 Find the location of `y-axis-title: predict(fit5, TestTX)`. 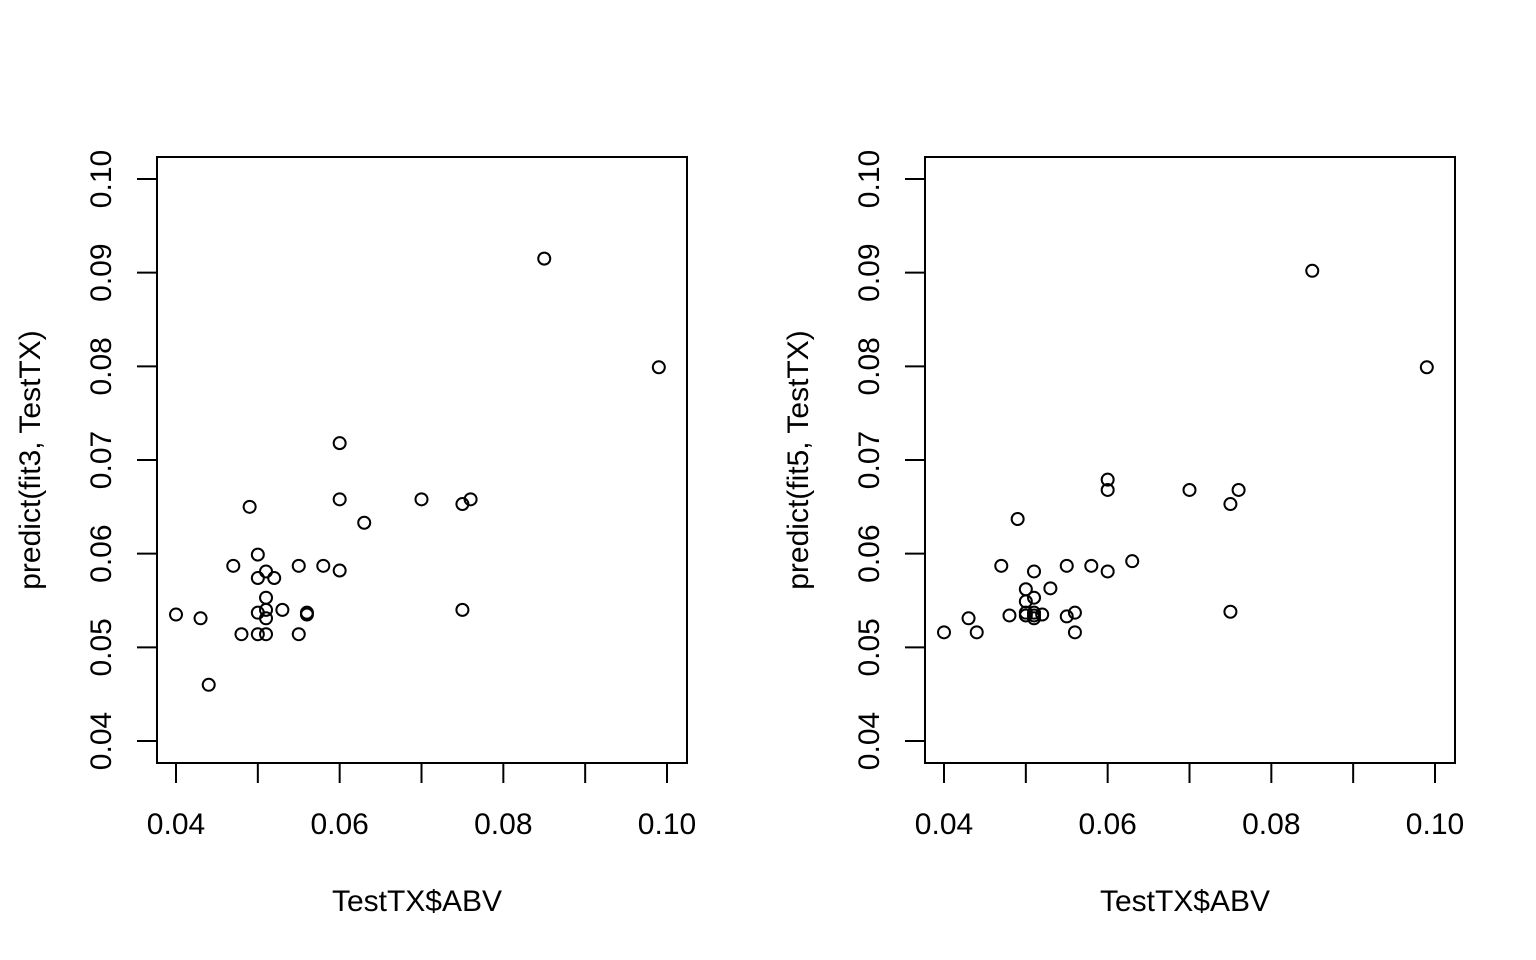

y-axis-title: predict(fit5, TestTX) is located at coordinates (798, 460).